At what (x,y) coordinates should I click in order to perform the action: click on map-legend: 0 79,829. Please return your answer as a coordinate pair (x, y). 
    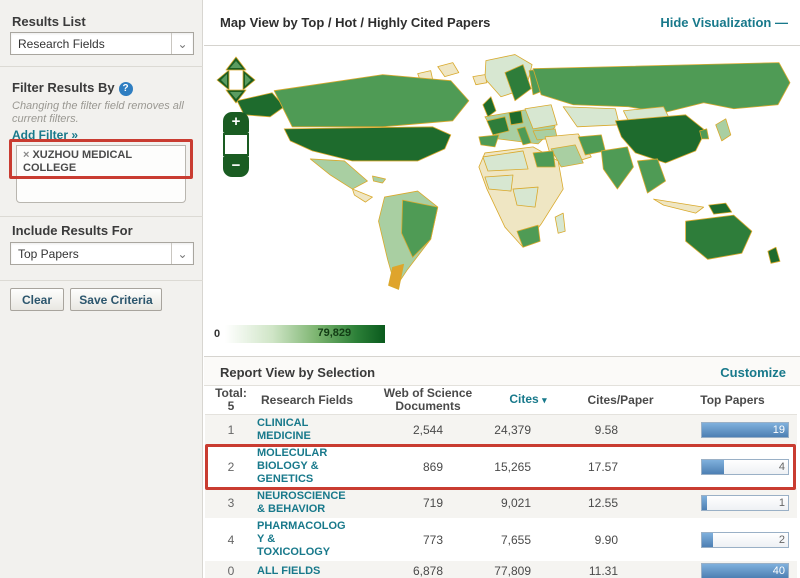
    Looking at the image, I should click on (300, 334).